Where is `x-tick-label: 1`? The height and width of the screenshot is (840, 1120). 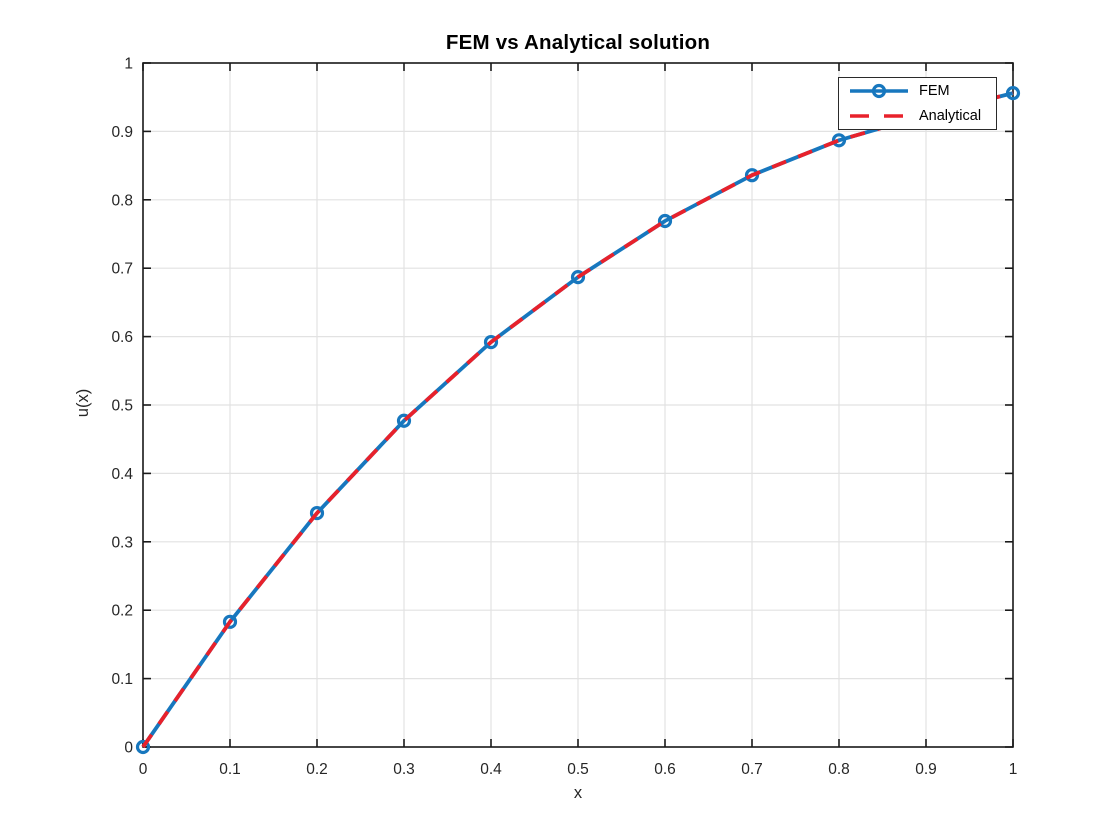
x-tick-label: 1 is located at coordinates (1013, 769).